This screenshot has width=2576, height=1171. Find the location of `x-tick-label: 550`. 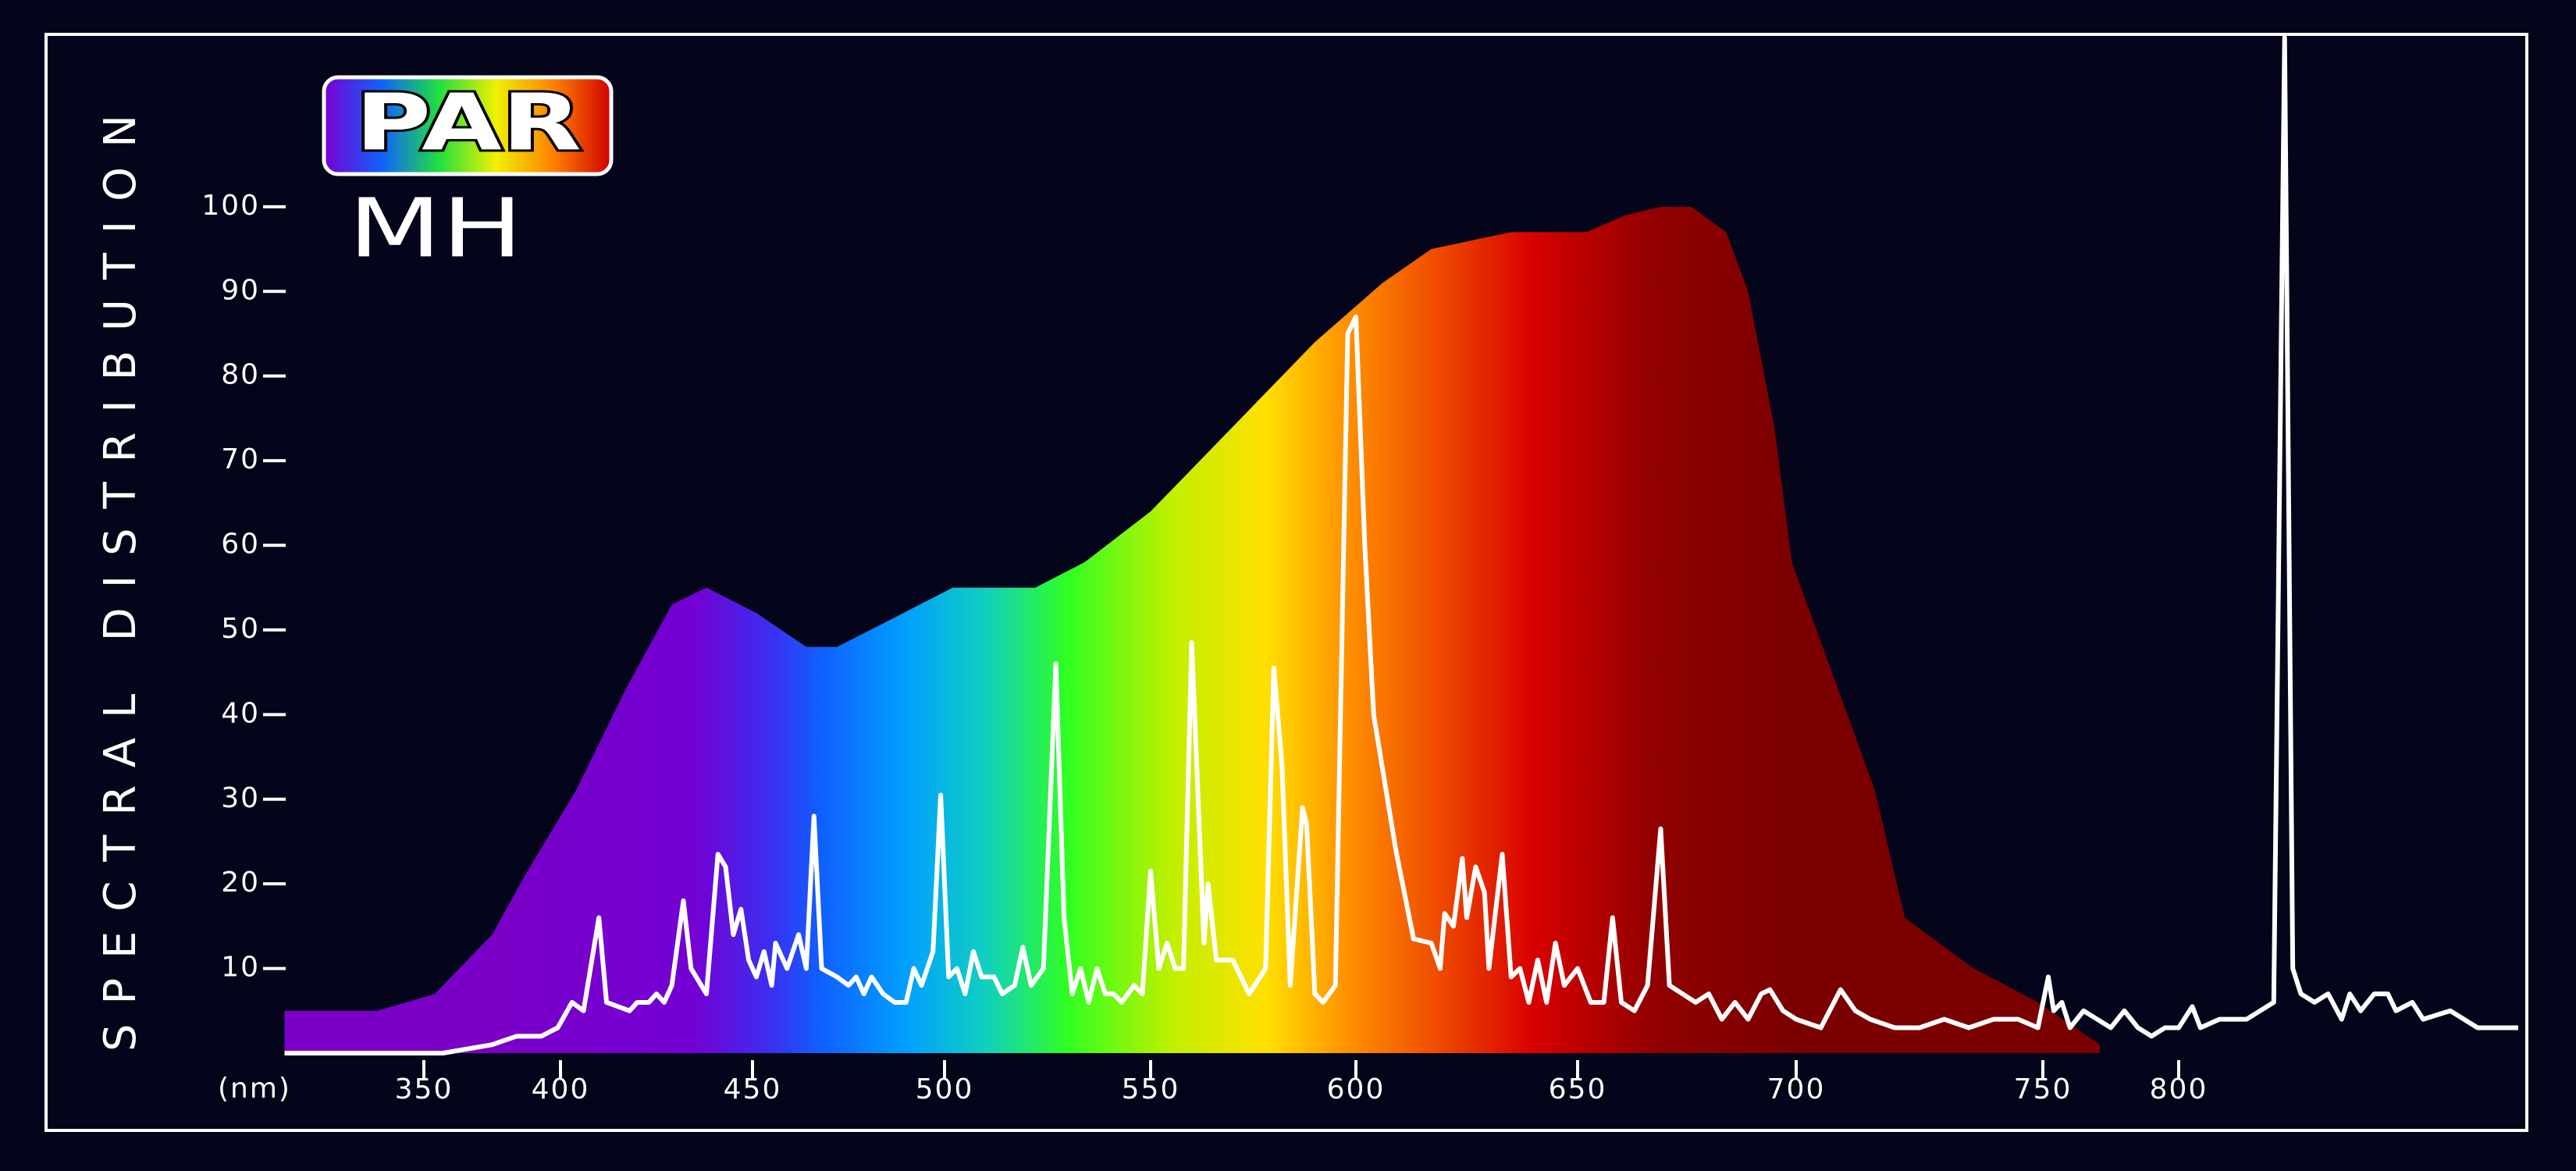

x-tick-label: 550 is located at coordinates (1151, 1089).